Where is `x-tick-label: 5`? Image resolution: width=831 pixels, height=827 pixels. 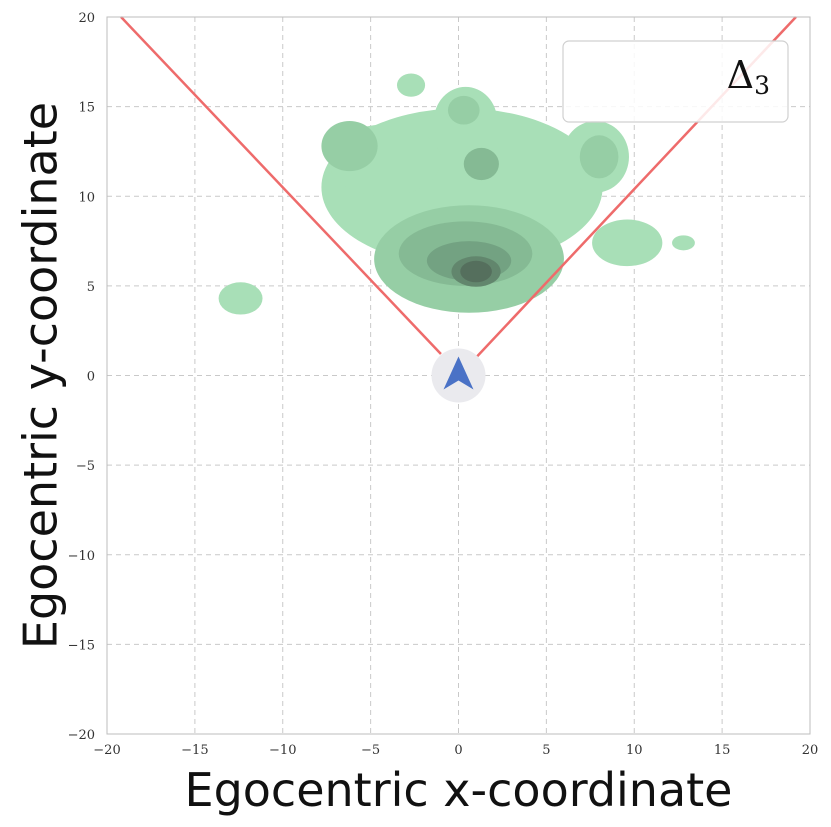
x-tick-label: 5 is located at coordinates (546, 750).